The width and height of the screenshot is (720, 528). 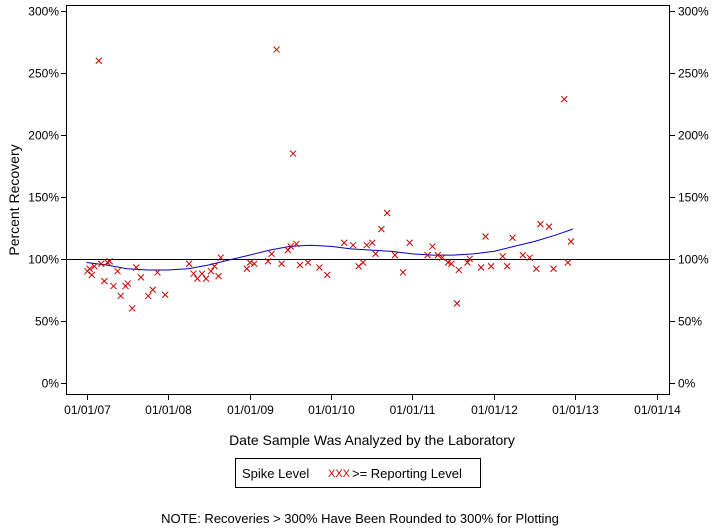 I want to click on y-tick-label-left: 50%, so click(x=47, y=322).